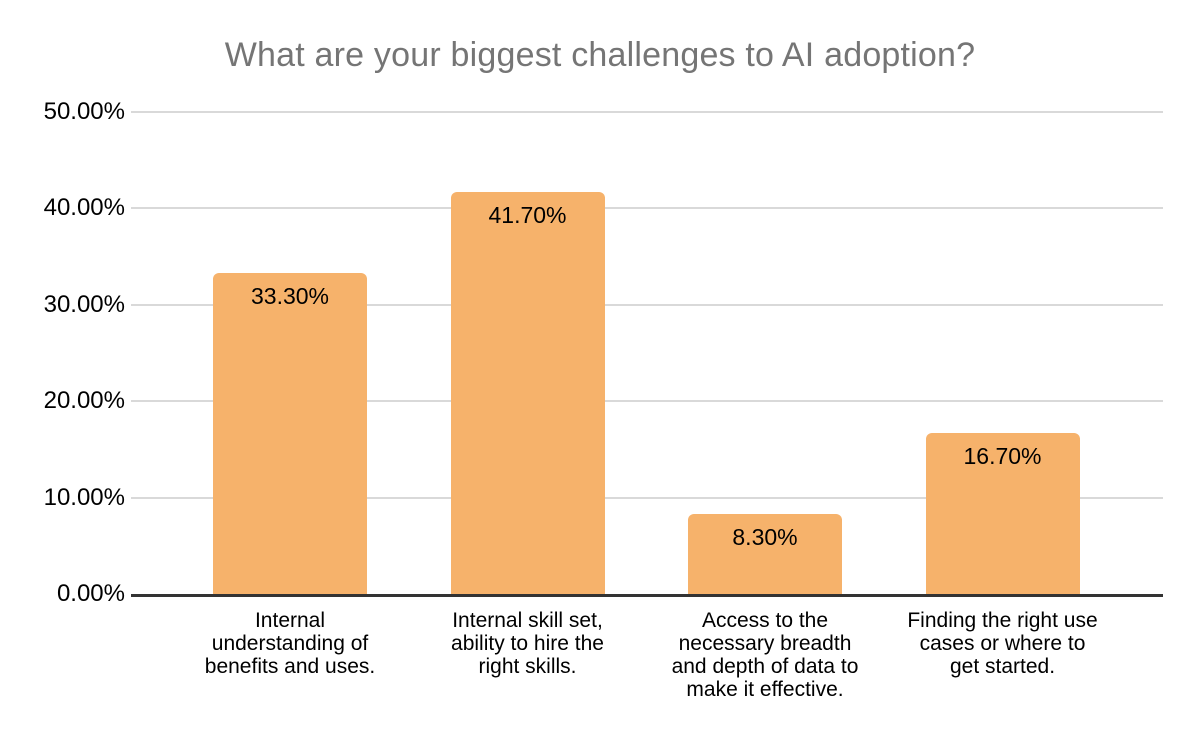 The height and width of the screenshot is (742, 1200). Describe the element at coordinates (84, 401) in the screenshot. I see `y-axis-tick-label: 20.00%` at that location.